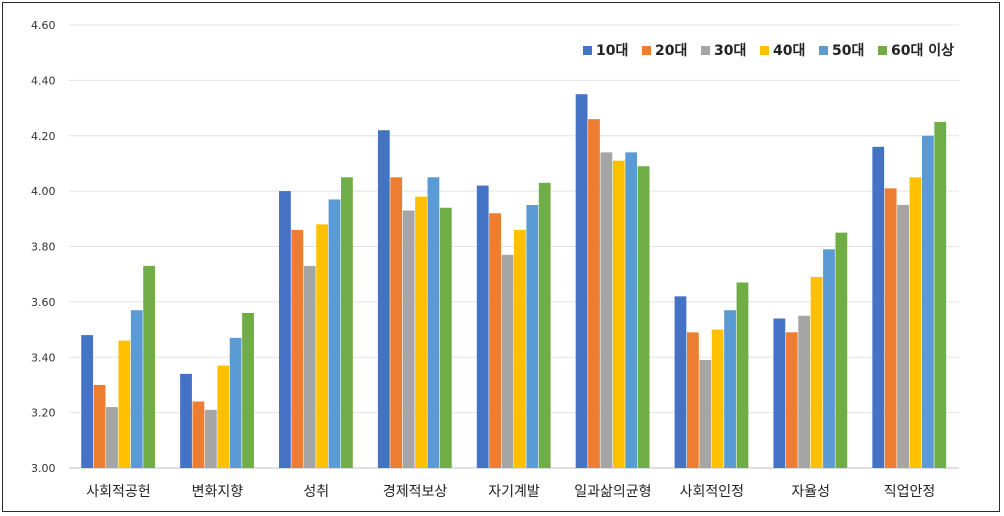 Image resolution: width=1004 pixels, height=516 pixels. What do you see at coordinates (43, 136) in the screenshot?
I see `y-tick-label: 4.20` at bounding box center [43, 136].